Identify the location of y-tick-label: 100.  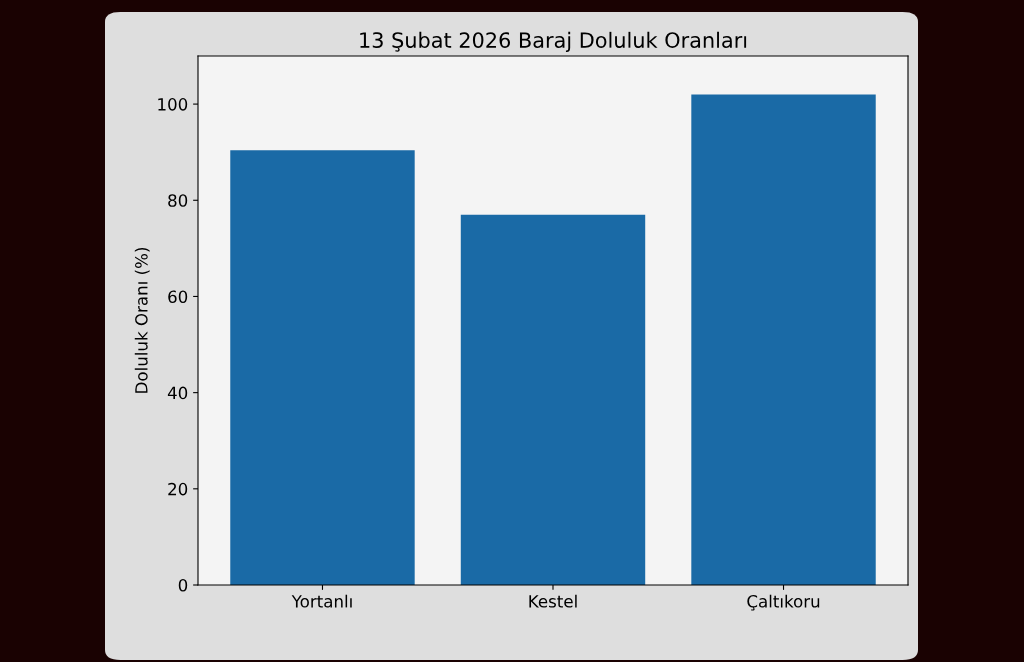
(173, 104).